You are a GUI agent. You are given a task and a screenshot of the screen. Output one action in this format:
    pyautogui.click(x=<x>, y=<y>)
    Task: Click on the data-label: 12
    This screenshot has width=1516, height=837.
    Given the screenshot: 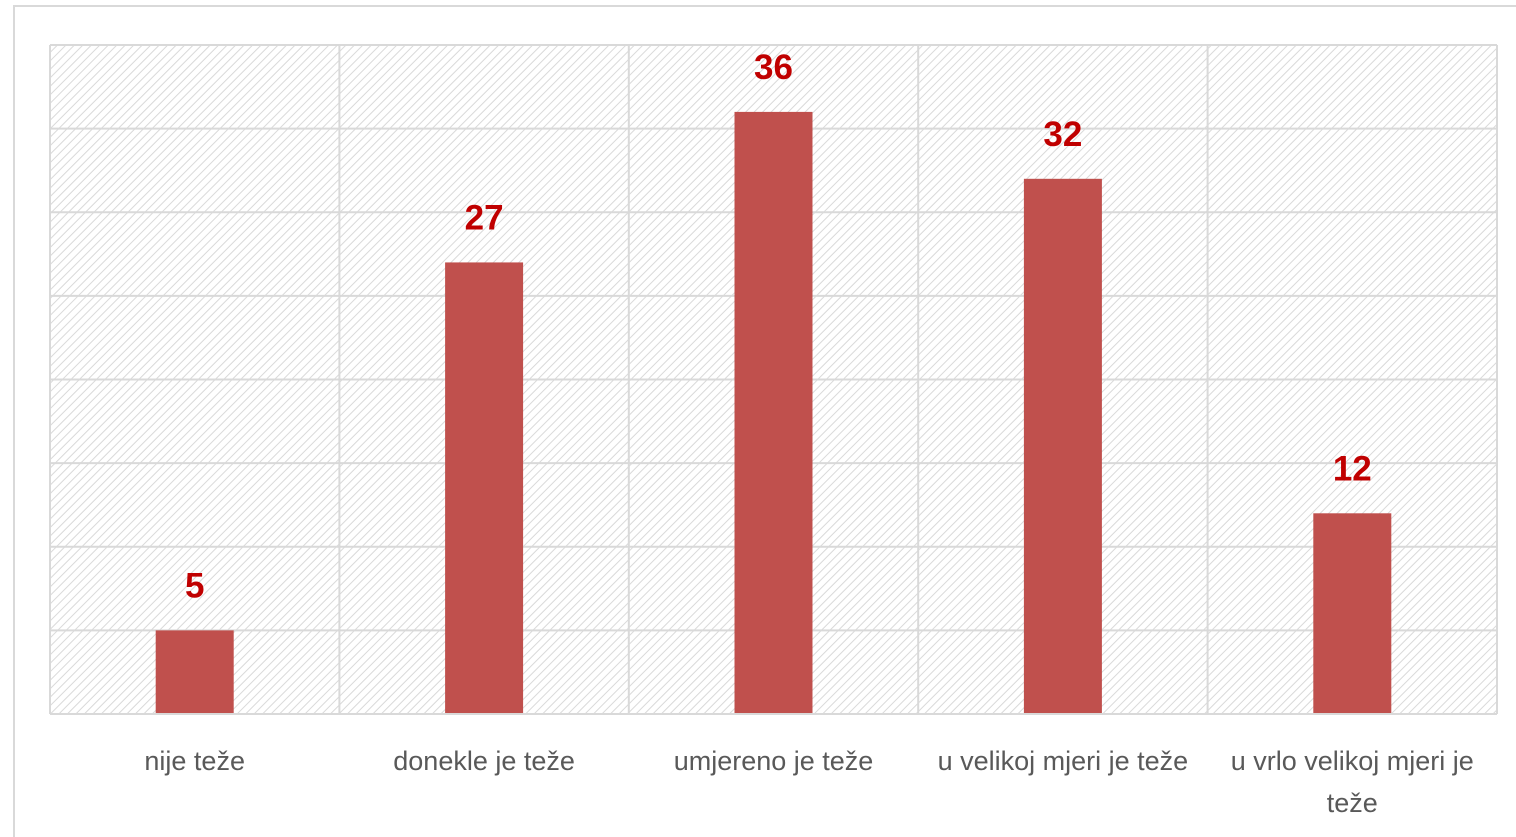 What is the action you would take?
    pyautogui.click(x=1352, y=469)
    